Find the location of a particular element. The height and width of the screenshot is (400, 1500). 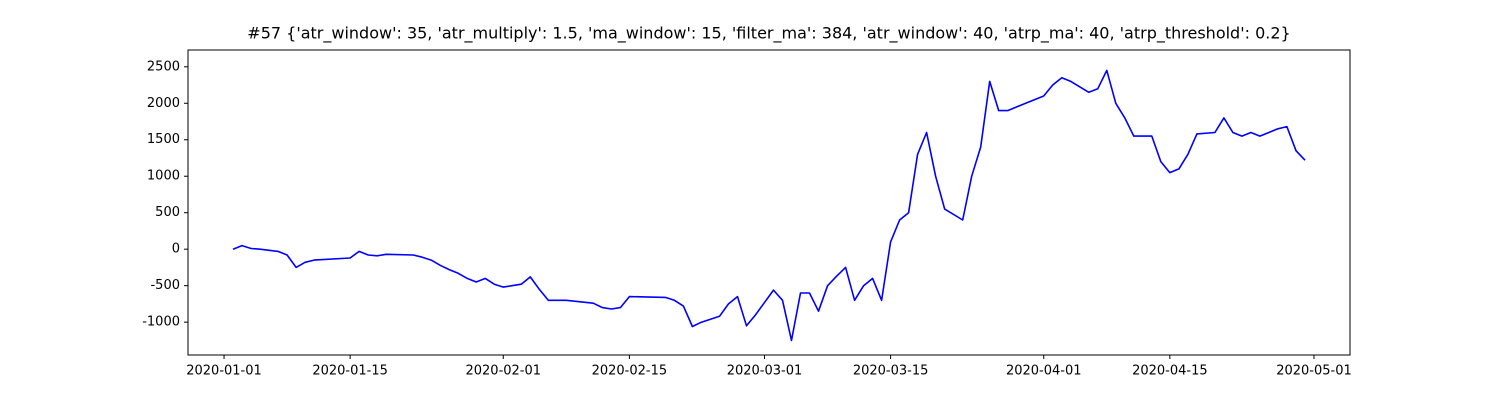

y-tick-label: -500 is located at coordinates (165, 285).